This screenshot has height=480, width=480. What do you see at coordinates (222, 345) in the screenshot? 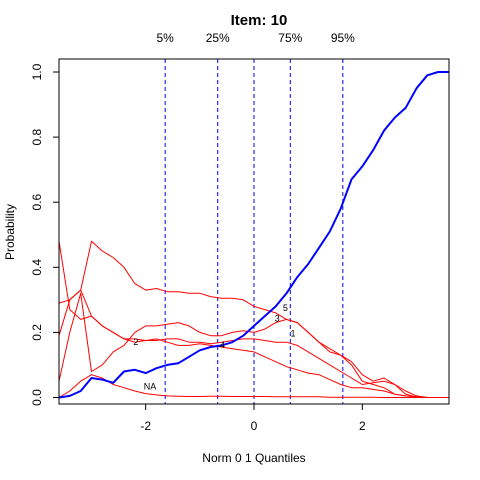
I see `curve-label: 4` at bounding box center [222, 345].